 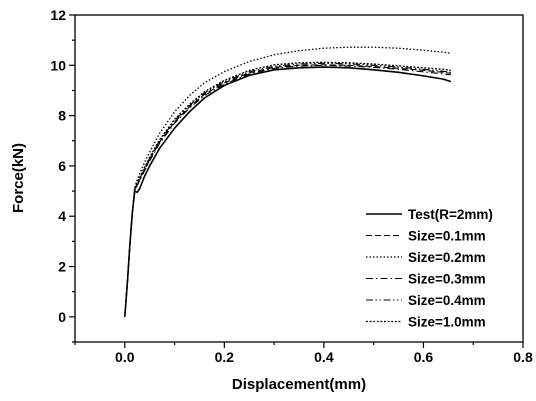 I want to click on y-tick-label: 4, so click(x=62, y=216).